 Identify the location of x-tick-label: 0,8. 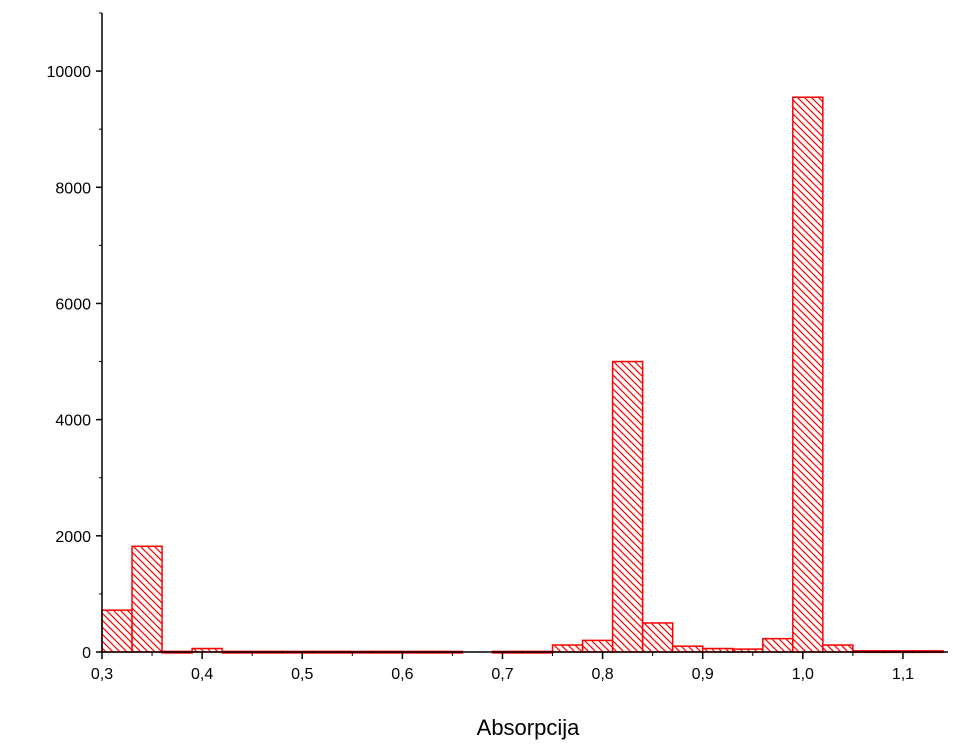
(602, 674).